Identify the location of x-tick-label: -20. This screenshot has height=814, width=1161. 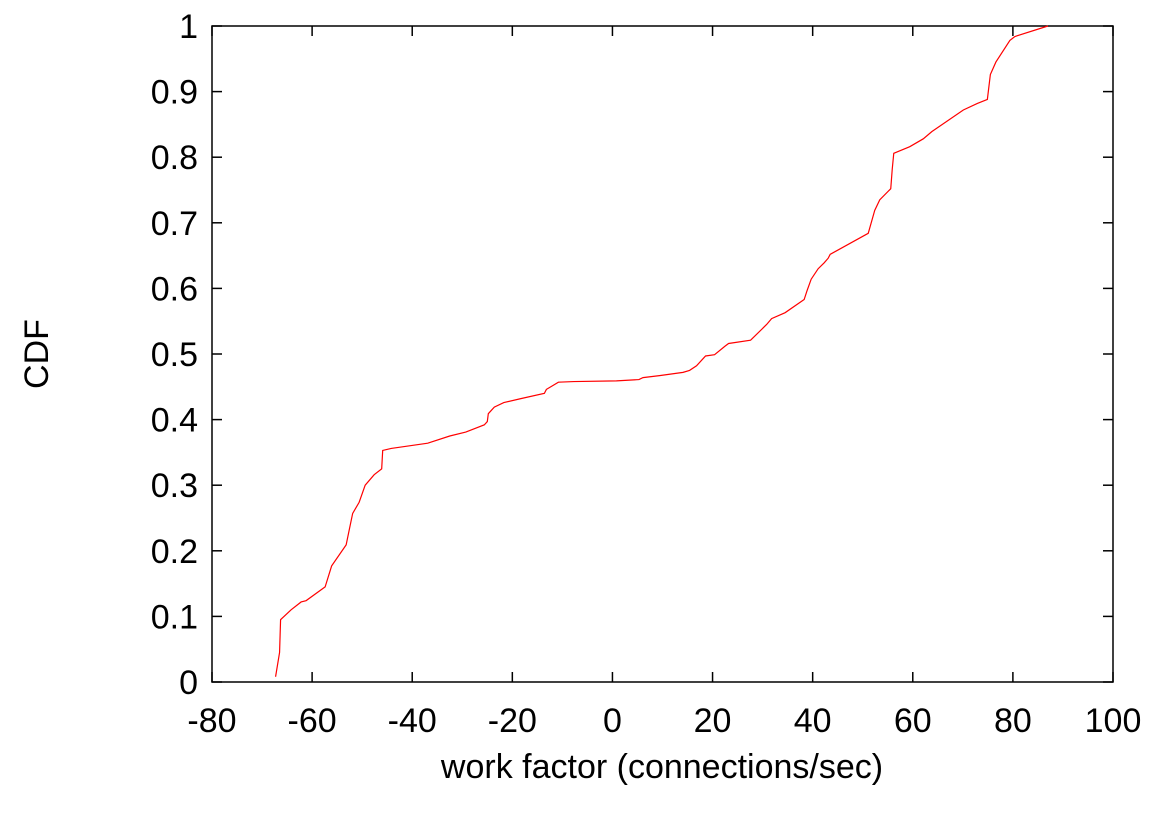
(512, 721).